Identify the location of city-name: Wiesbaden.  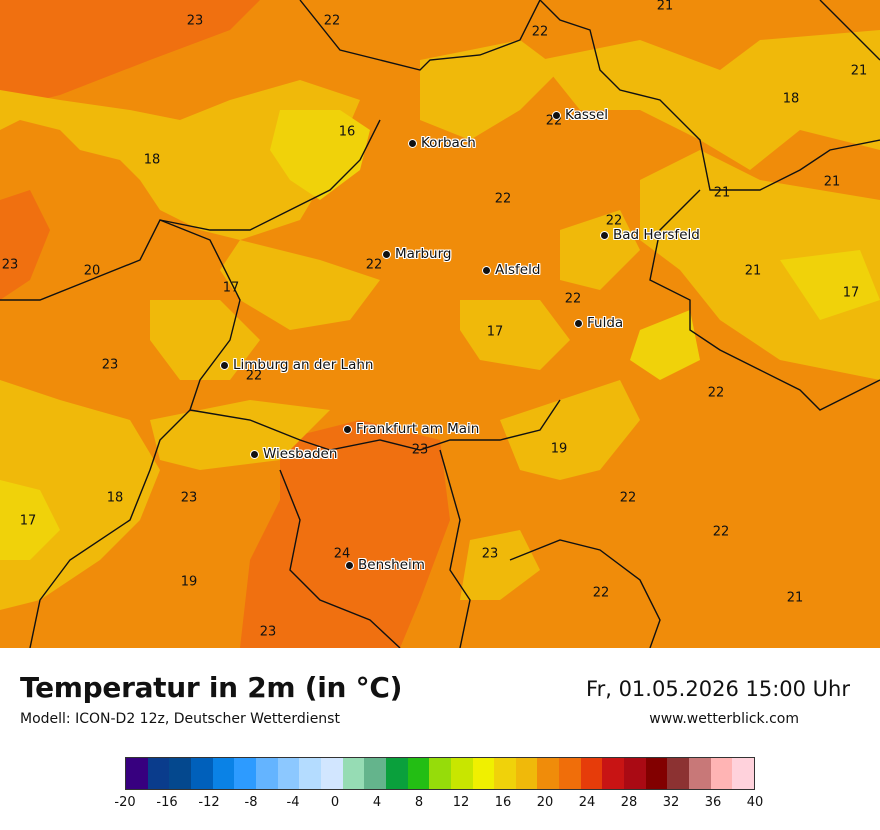
(300, 454).